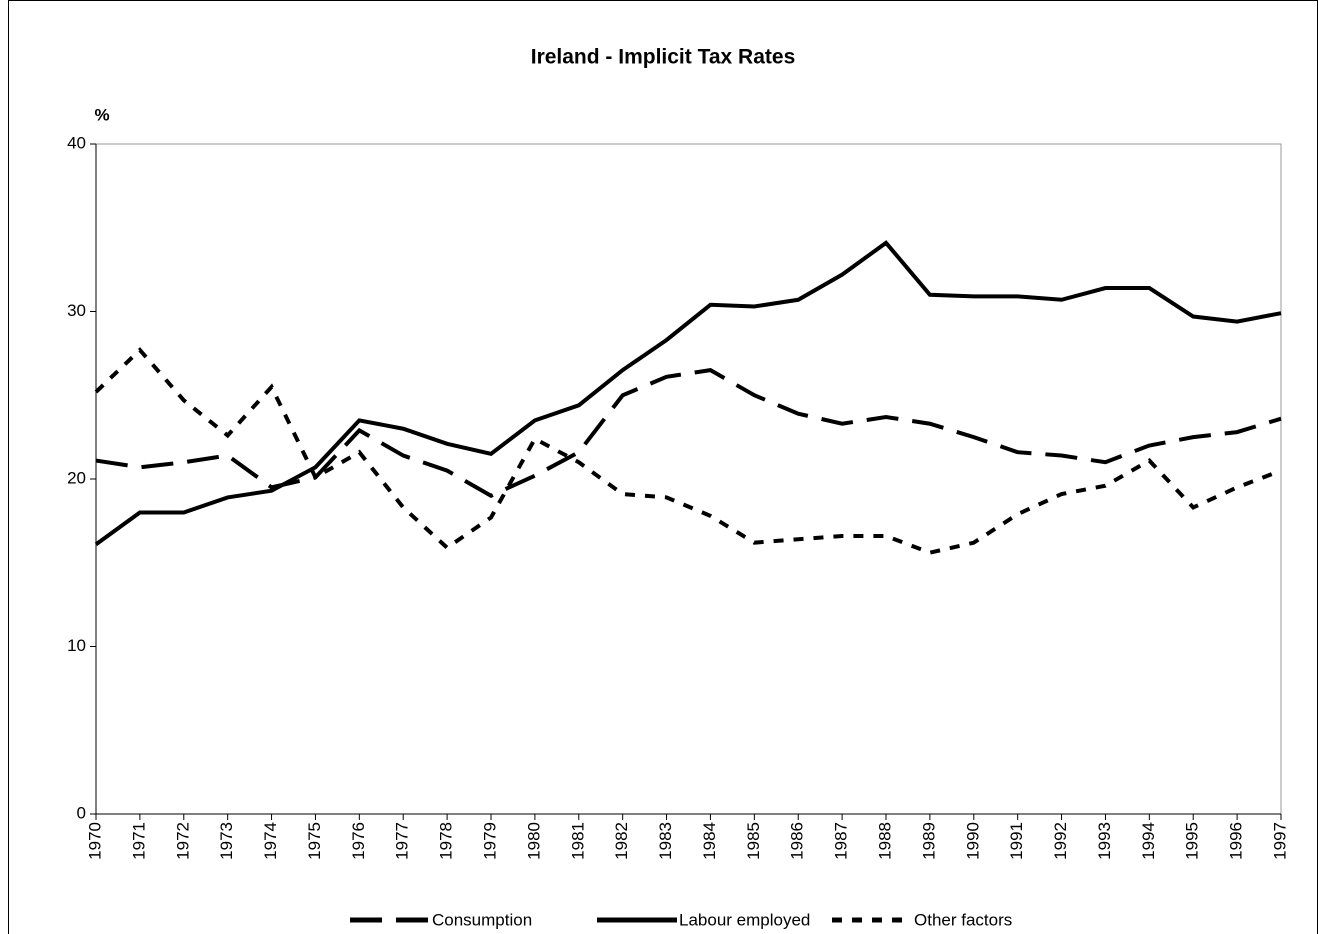 The image size is (1318, 934). I want to click on x-tick-label: 1971, so click(138, 841).